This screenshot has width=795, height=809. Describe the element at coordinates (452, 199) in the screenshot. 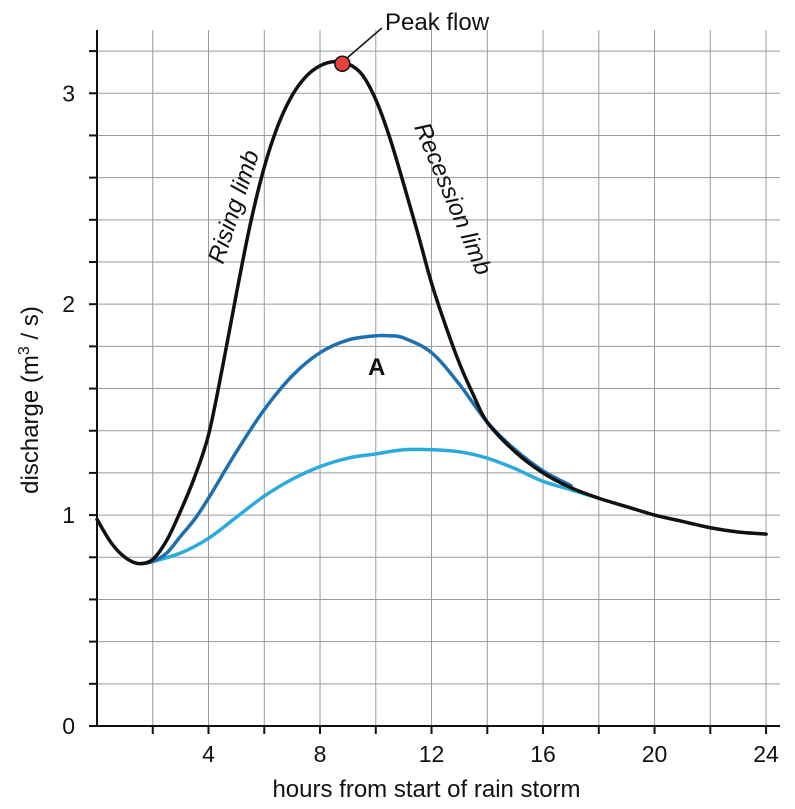

I see `recession-limb-label: Recession limb` at that location.